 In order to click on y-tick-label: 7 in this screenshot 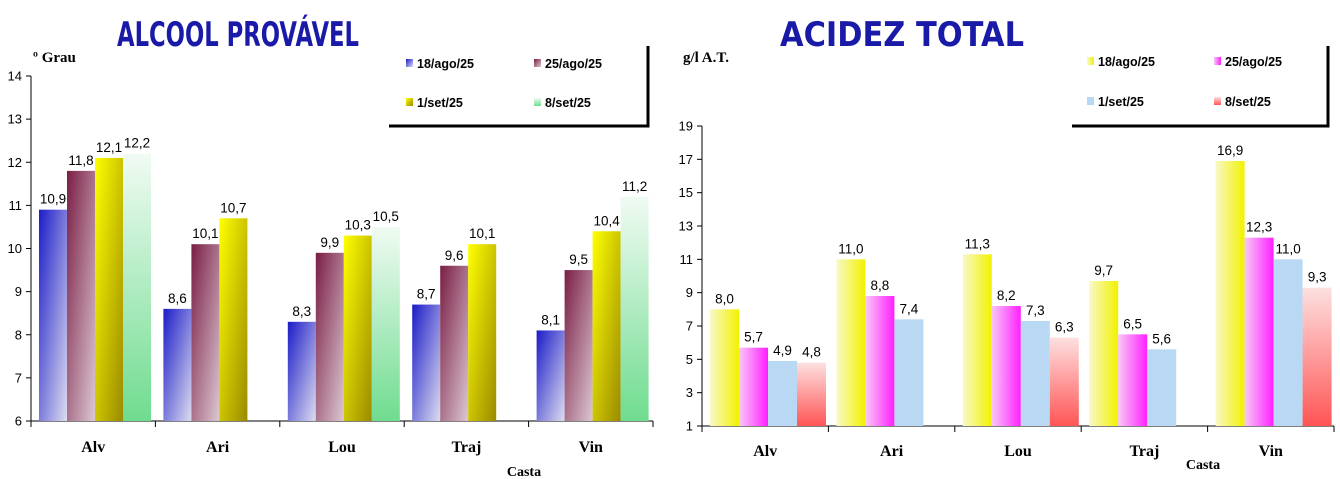, I will do `click(18, 377)`.